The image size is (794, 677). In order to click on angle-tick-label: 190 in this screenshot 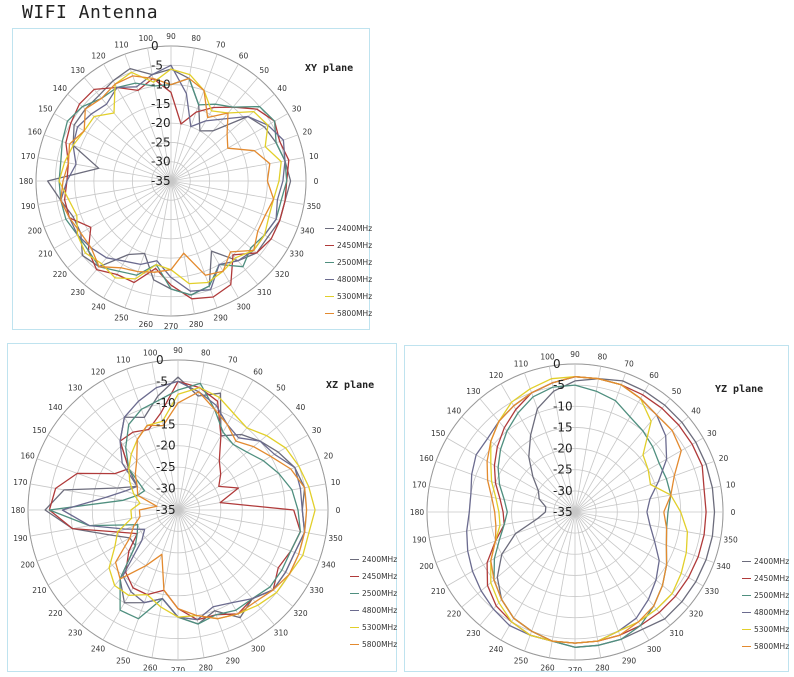, I will do `click(419, 539)`.